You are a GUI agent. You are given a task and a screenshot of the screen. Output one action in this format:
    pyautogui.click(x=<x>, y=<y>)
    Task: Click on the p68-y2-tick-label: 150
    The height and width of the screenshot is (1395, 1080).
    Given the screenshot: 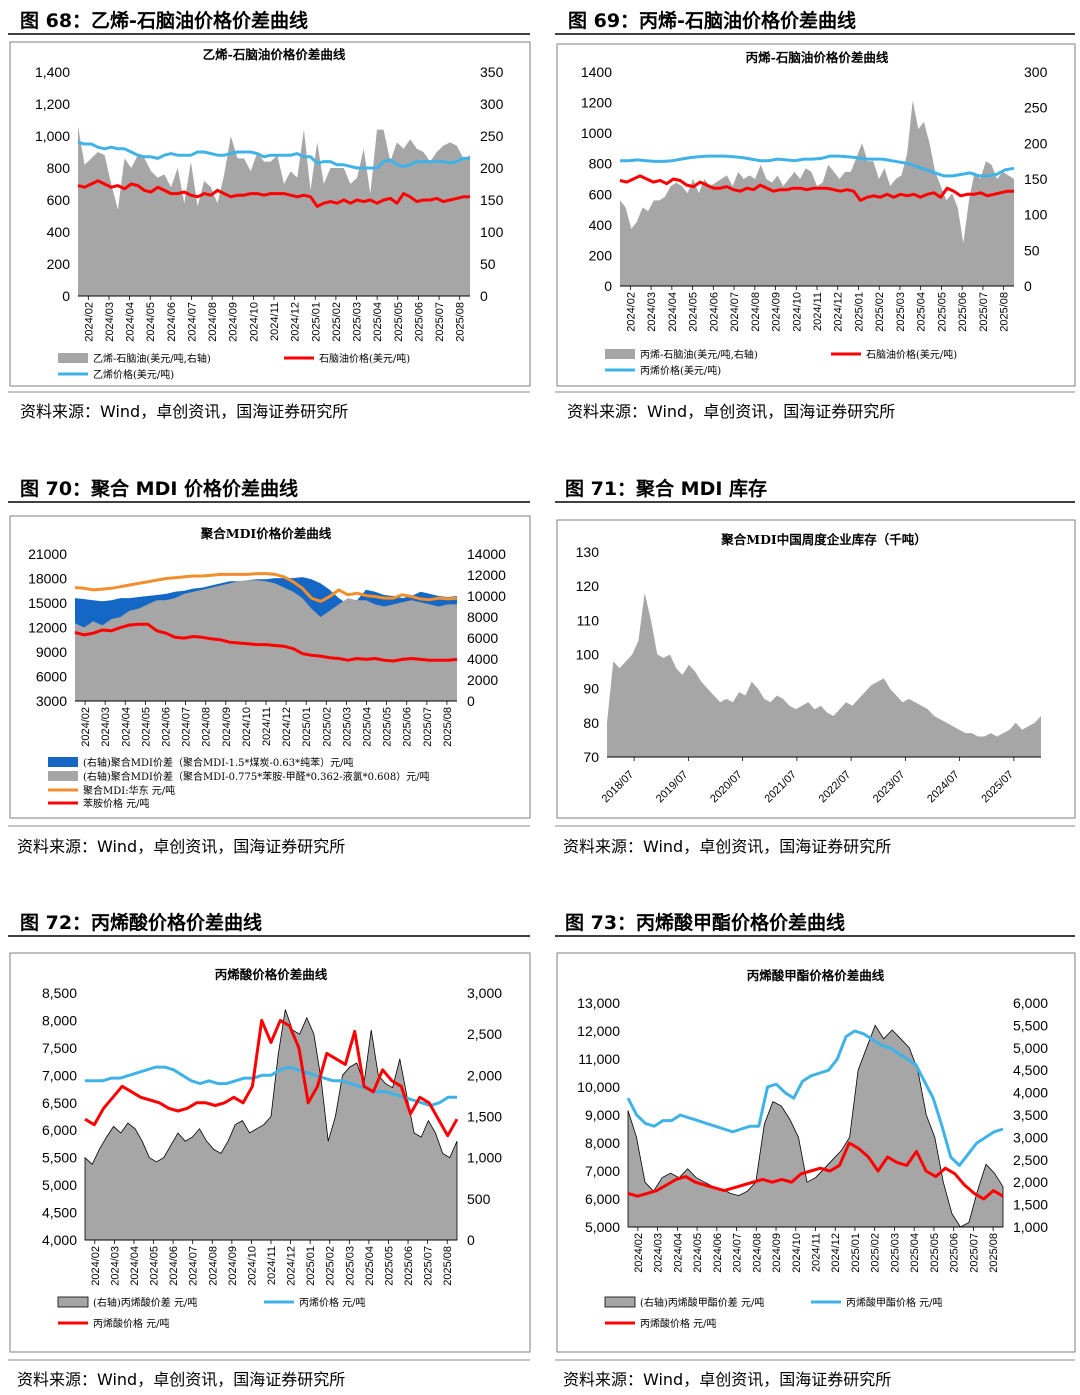 What is the action you would take?
    pyautogui.click(x=492, y=200)
    